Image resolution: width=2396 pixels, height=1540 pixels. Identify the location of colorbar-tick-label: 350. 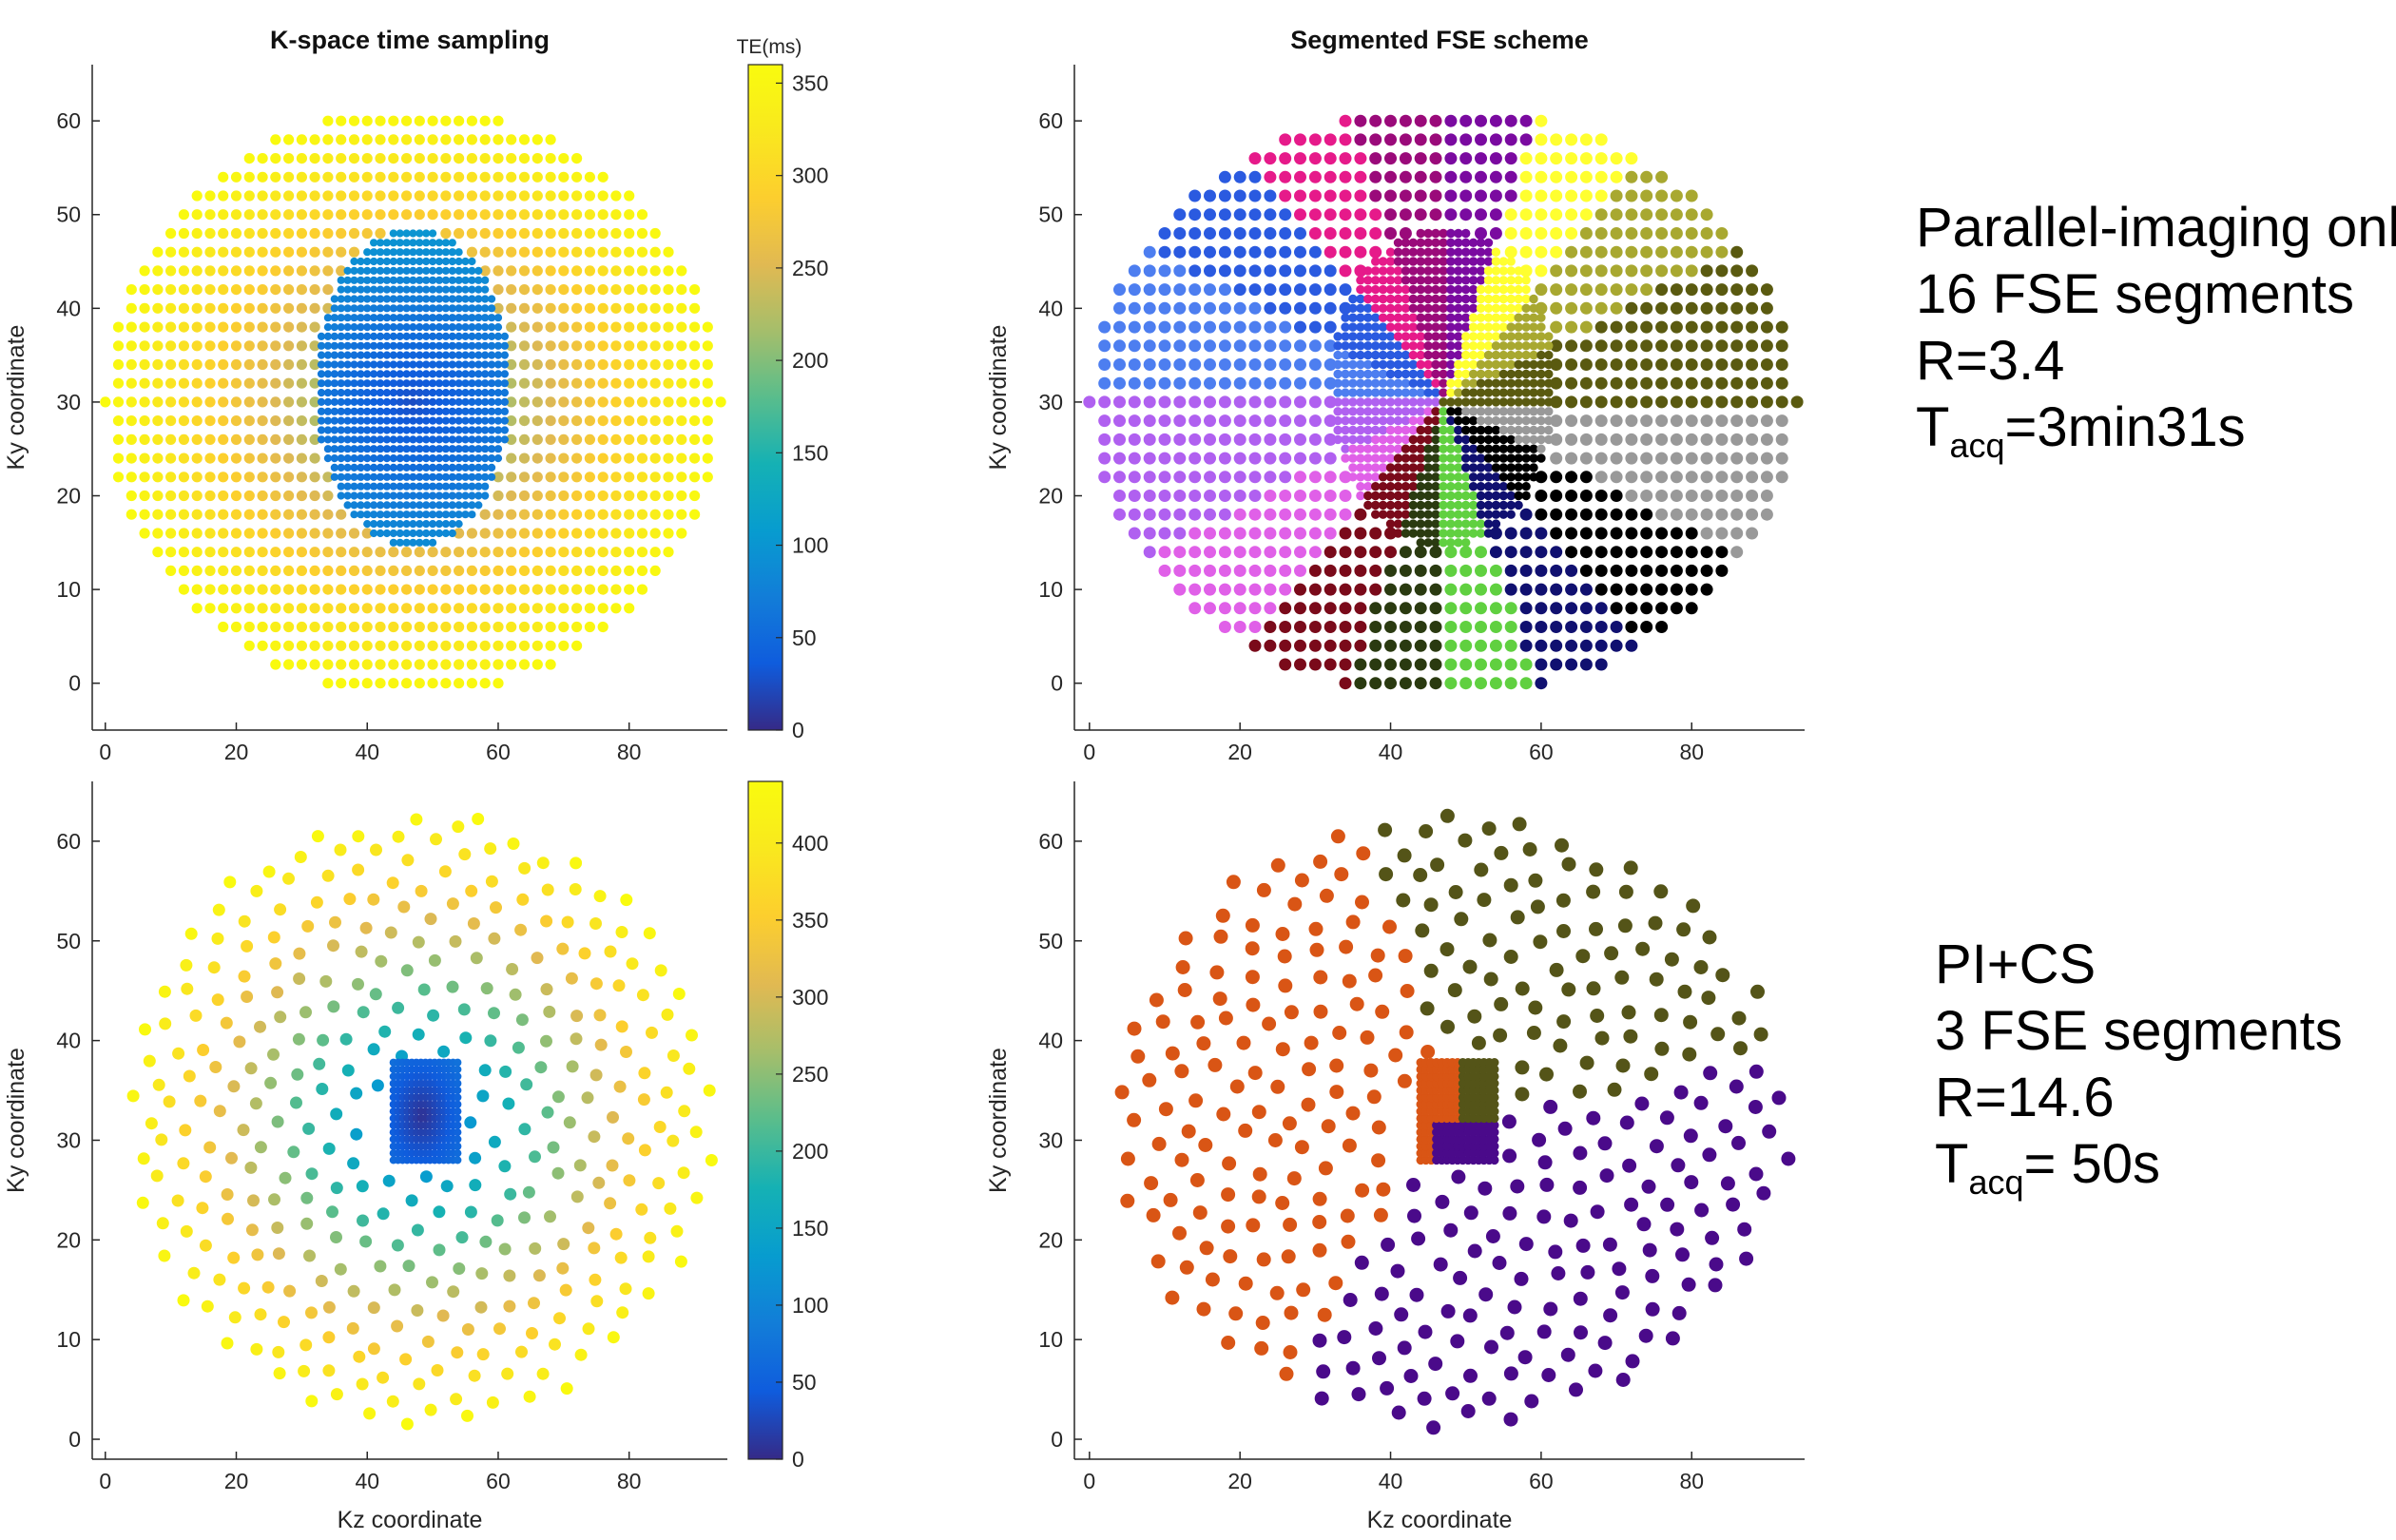
(810, 920).